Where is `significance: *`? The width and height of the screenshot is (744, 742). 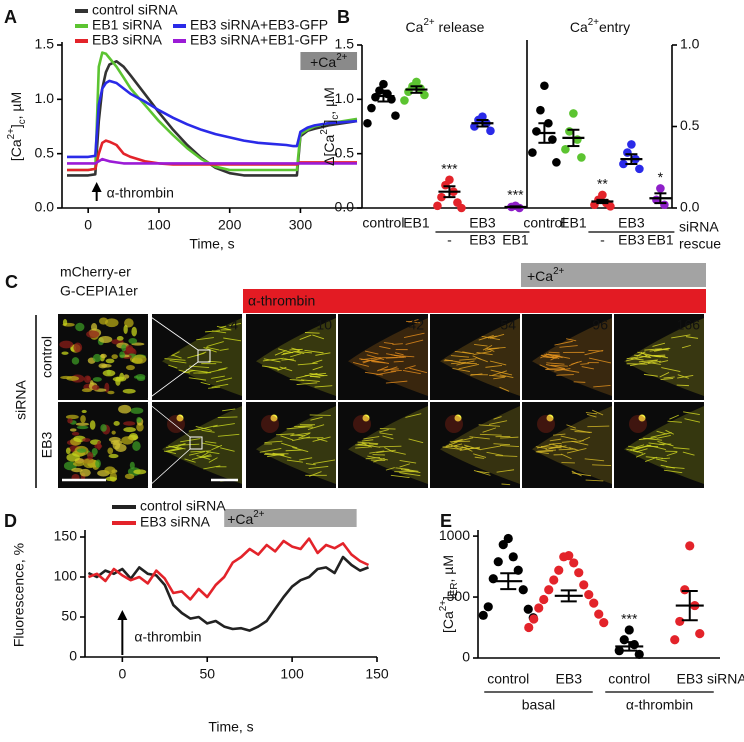
significance: * is located at coordinates (661, 177).